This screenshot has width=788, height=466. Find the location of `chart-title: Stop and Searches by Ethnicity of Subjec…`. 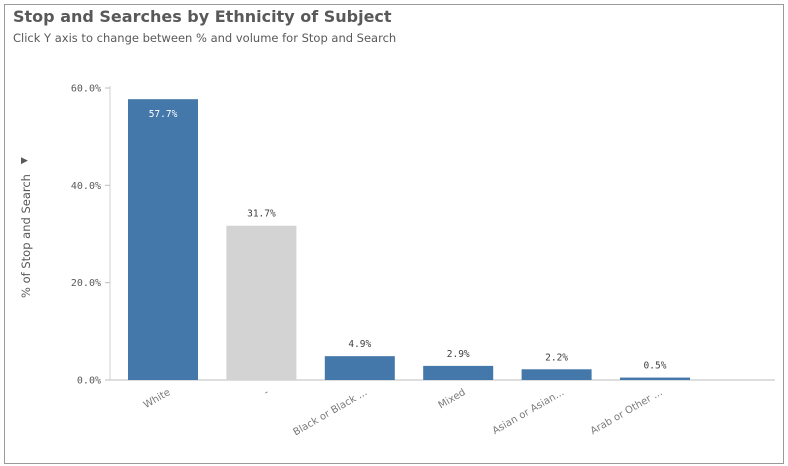

chart-title: Stop and Searches by Ethnicity of Subjec… is located at coordinates (202, 16).